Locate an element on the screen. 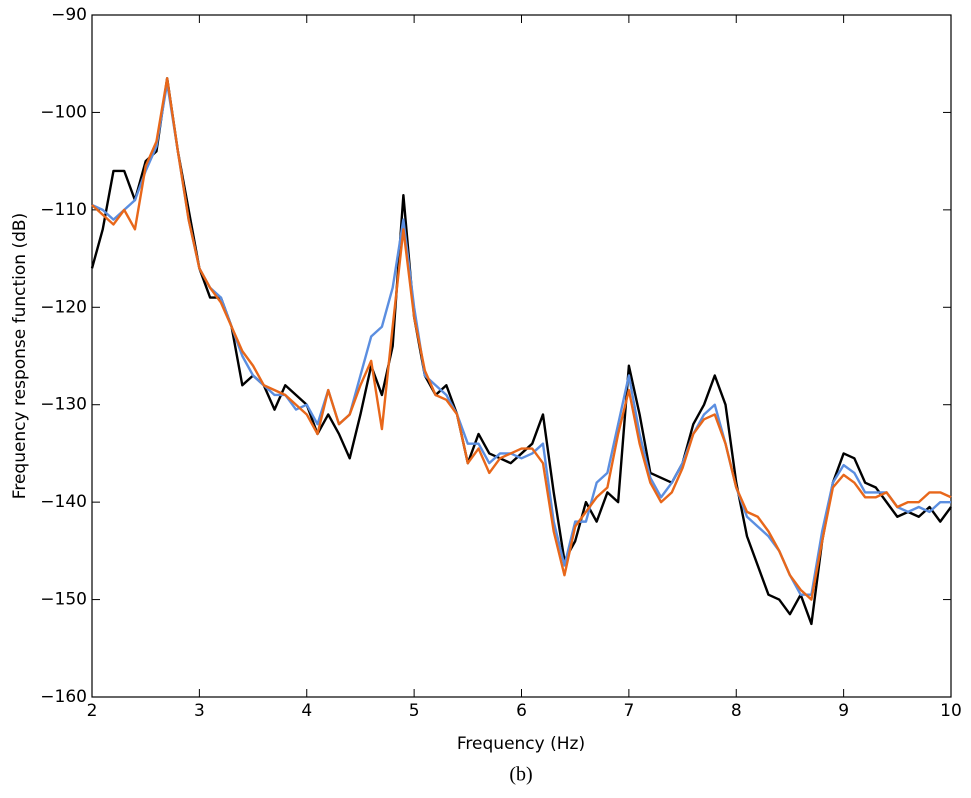  x-tick-label: 8 is located at coordinates (736, 711).